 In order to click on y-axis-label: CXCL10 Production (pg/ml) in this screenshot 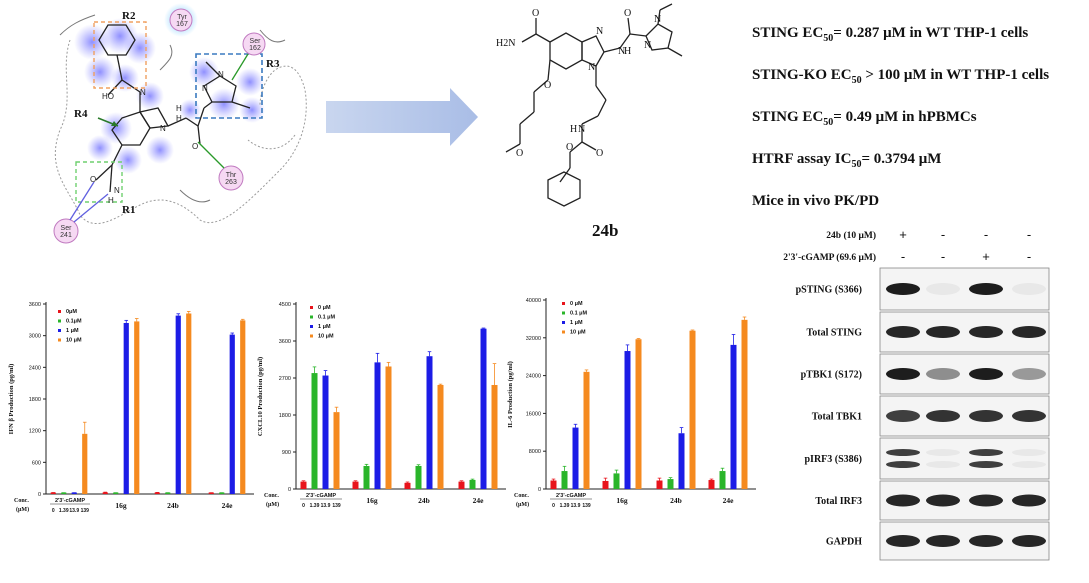, I will do `click(260, 396)`.